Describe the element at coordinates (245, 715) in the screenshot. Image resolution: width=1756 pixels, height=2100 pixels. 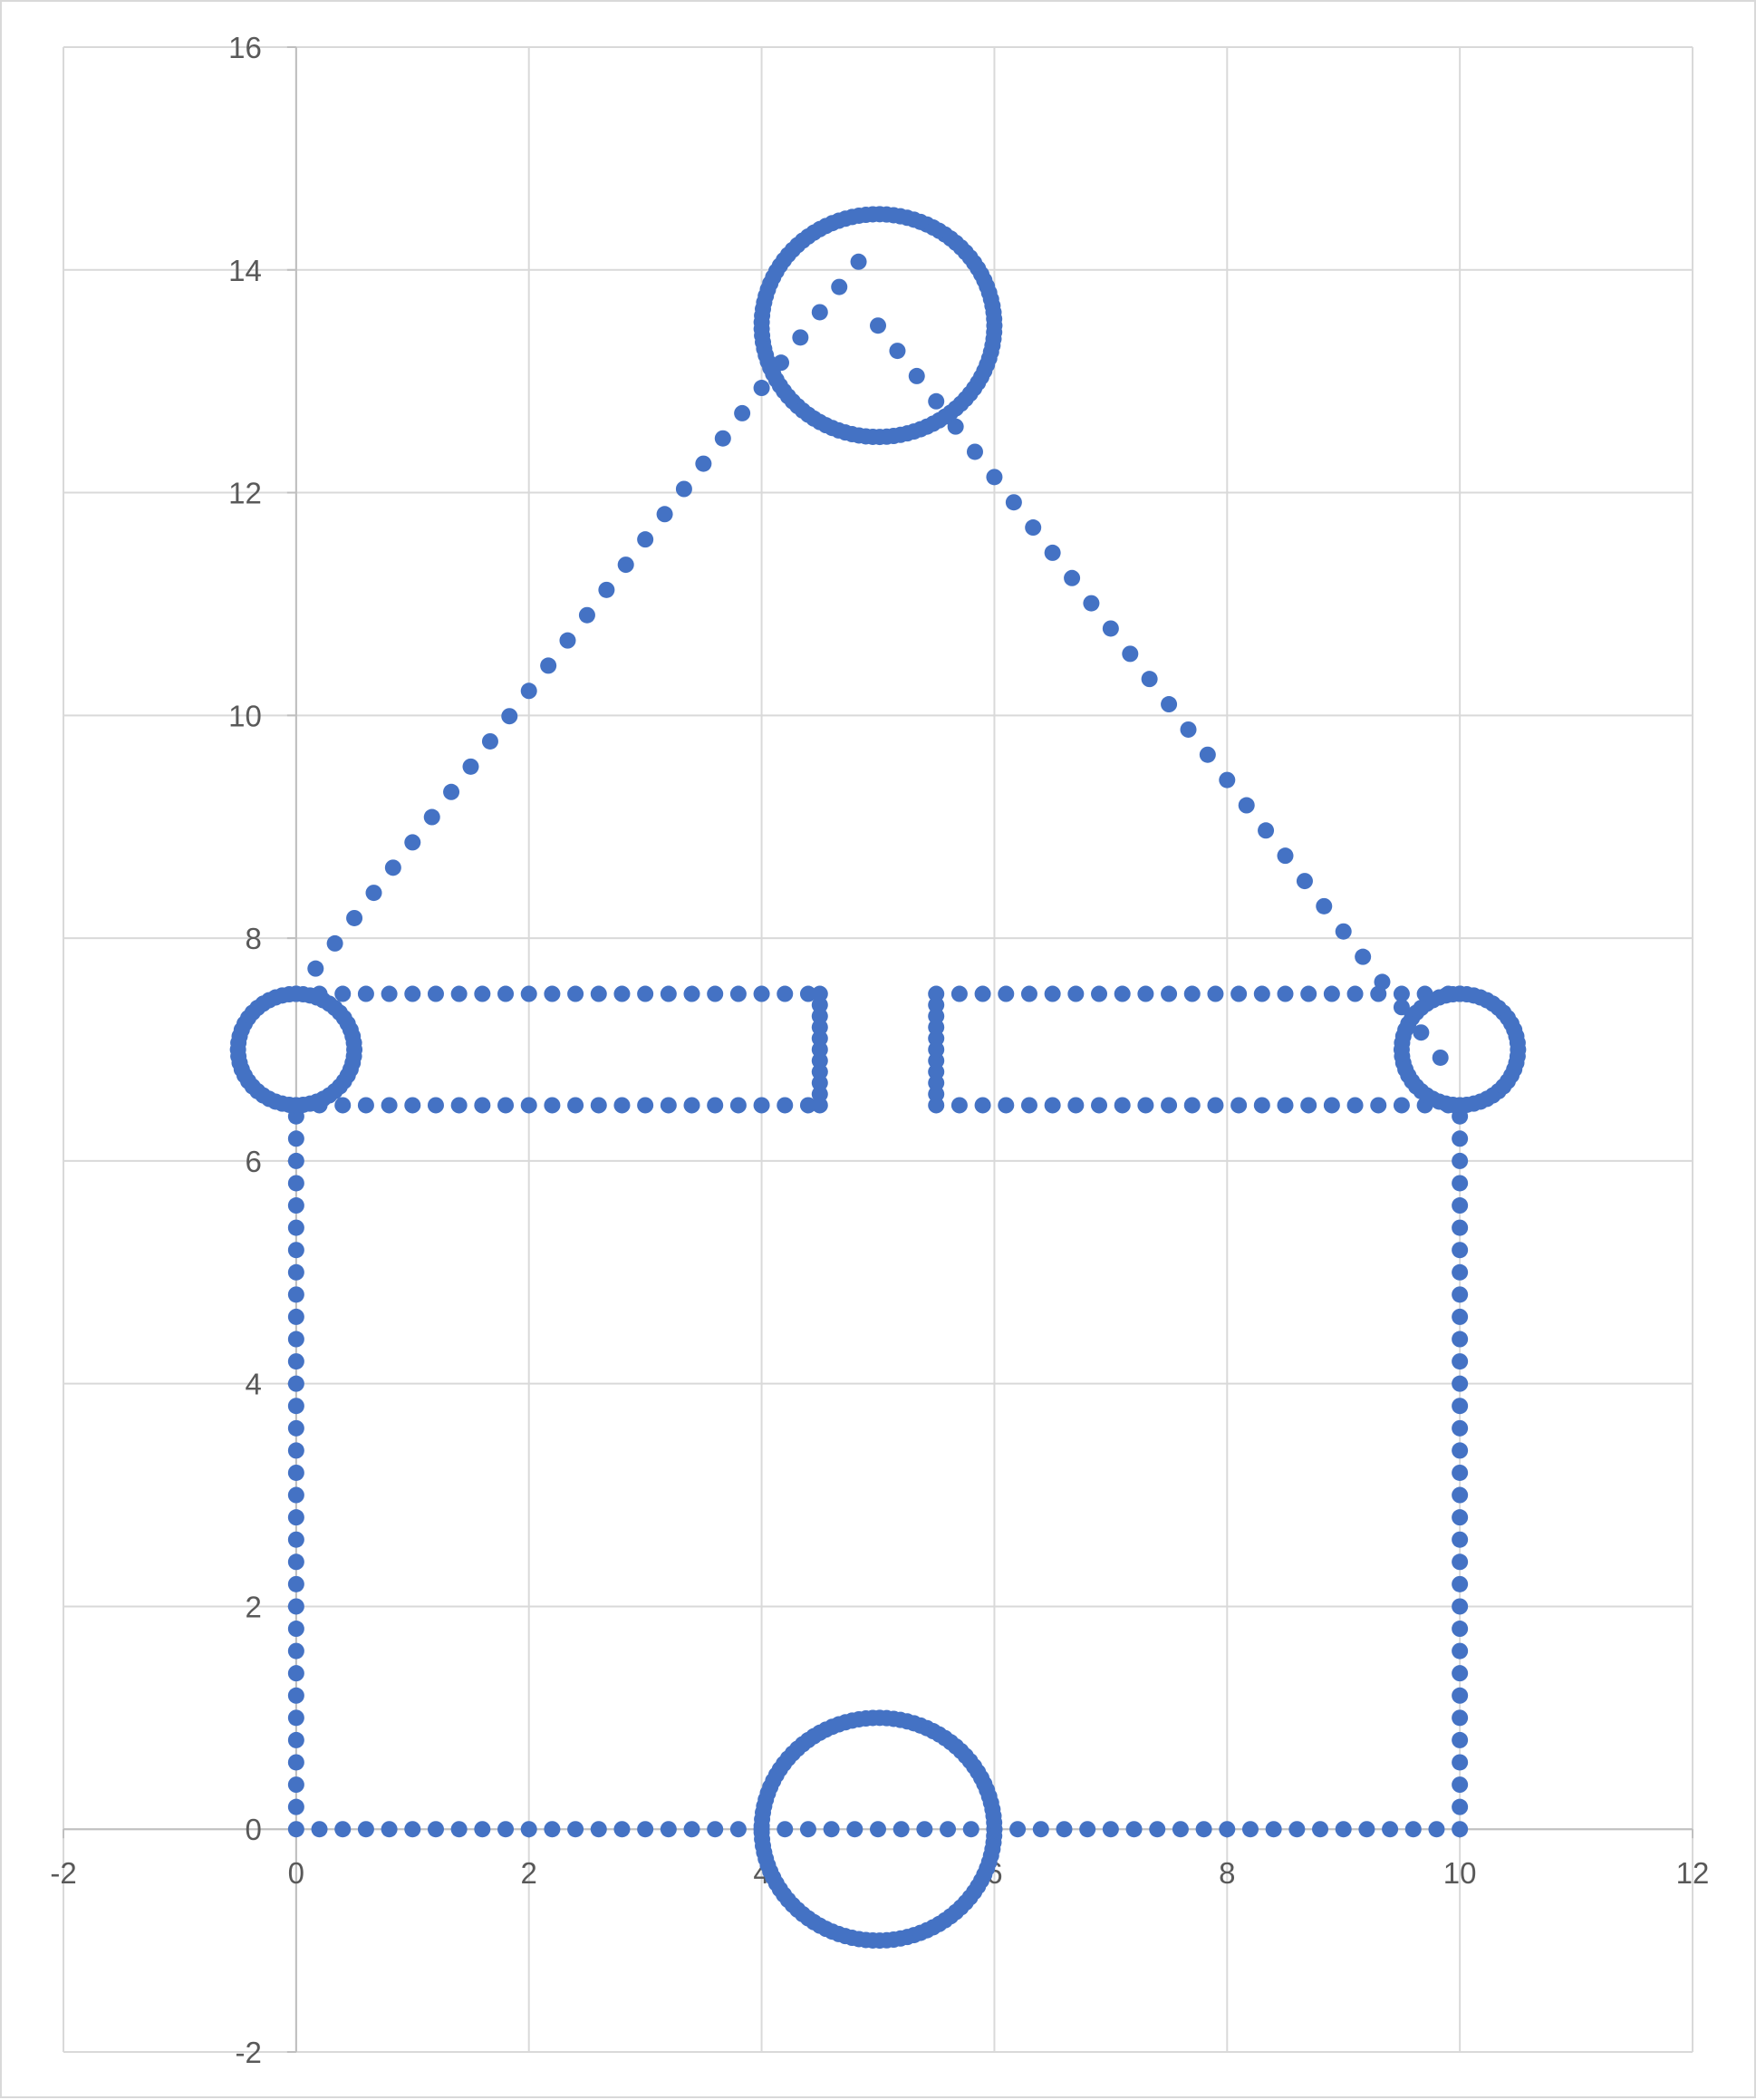
I see `y-tick-label: 10` at that location.